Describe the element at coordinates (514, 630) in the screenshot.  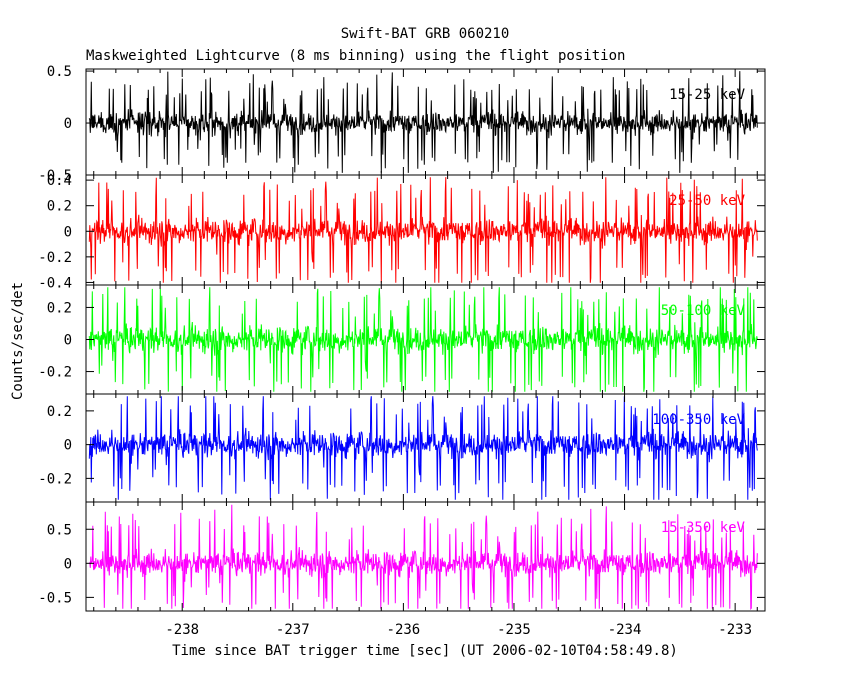
I see `x-tick-label: -235` at that location.